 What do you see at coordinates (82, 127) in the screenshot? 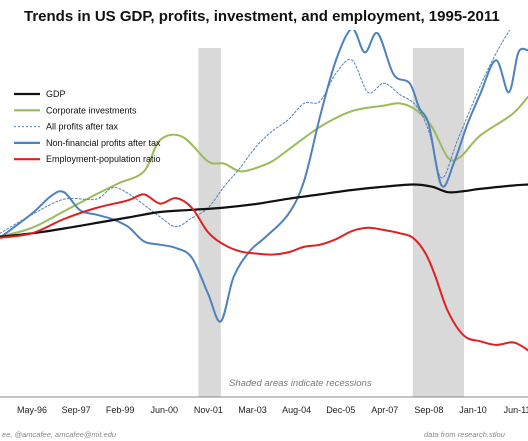
I see `legend-label-all-profits: All profits after tax` at bounding box center [82, 127].